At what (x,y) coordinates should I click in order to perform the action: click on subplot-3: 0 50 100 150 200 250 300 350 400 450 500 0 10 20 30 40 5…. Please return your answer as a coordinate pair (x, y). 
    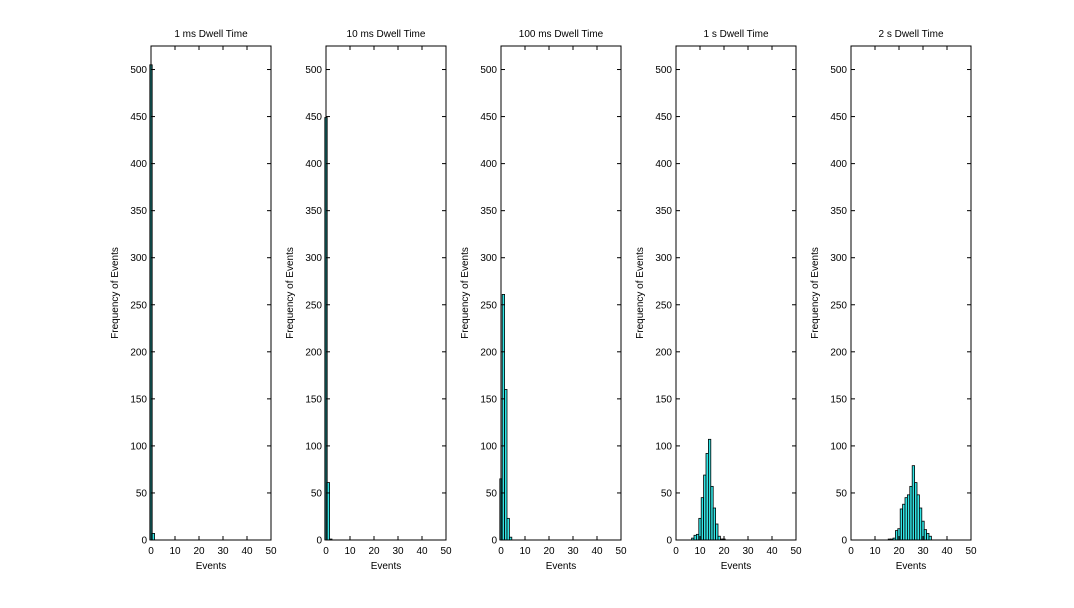
    Looking at the image, I should click on (543, 300).